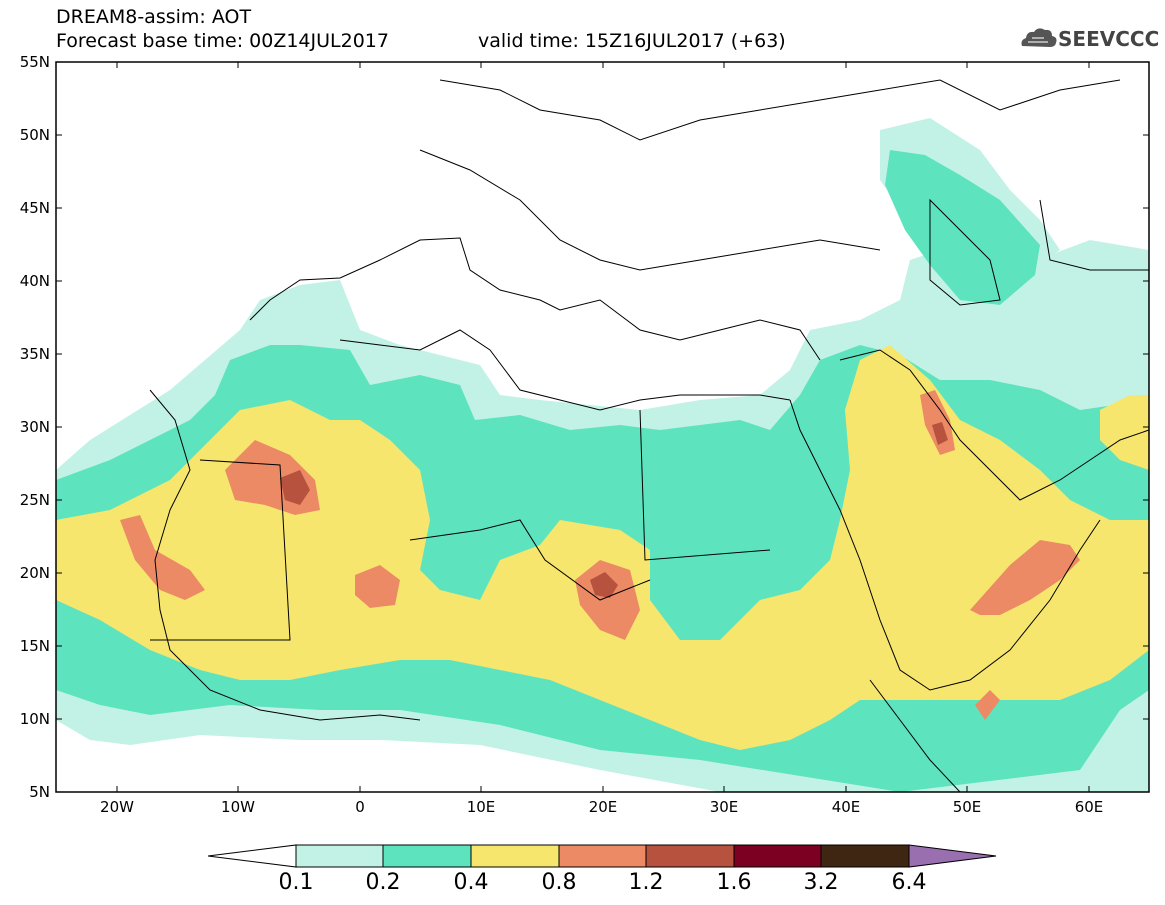 The height and width of the screenshot is (905, 1165). Describe the element at coordinates (154, 17) in the screenshot. I see `map-title: DREAM8-assim: AOT` at that location.